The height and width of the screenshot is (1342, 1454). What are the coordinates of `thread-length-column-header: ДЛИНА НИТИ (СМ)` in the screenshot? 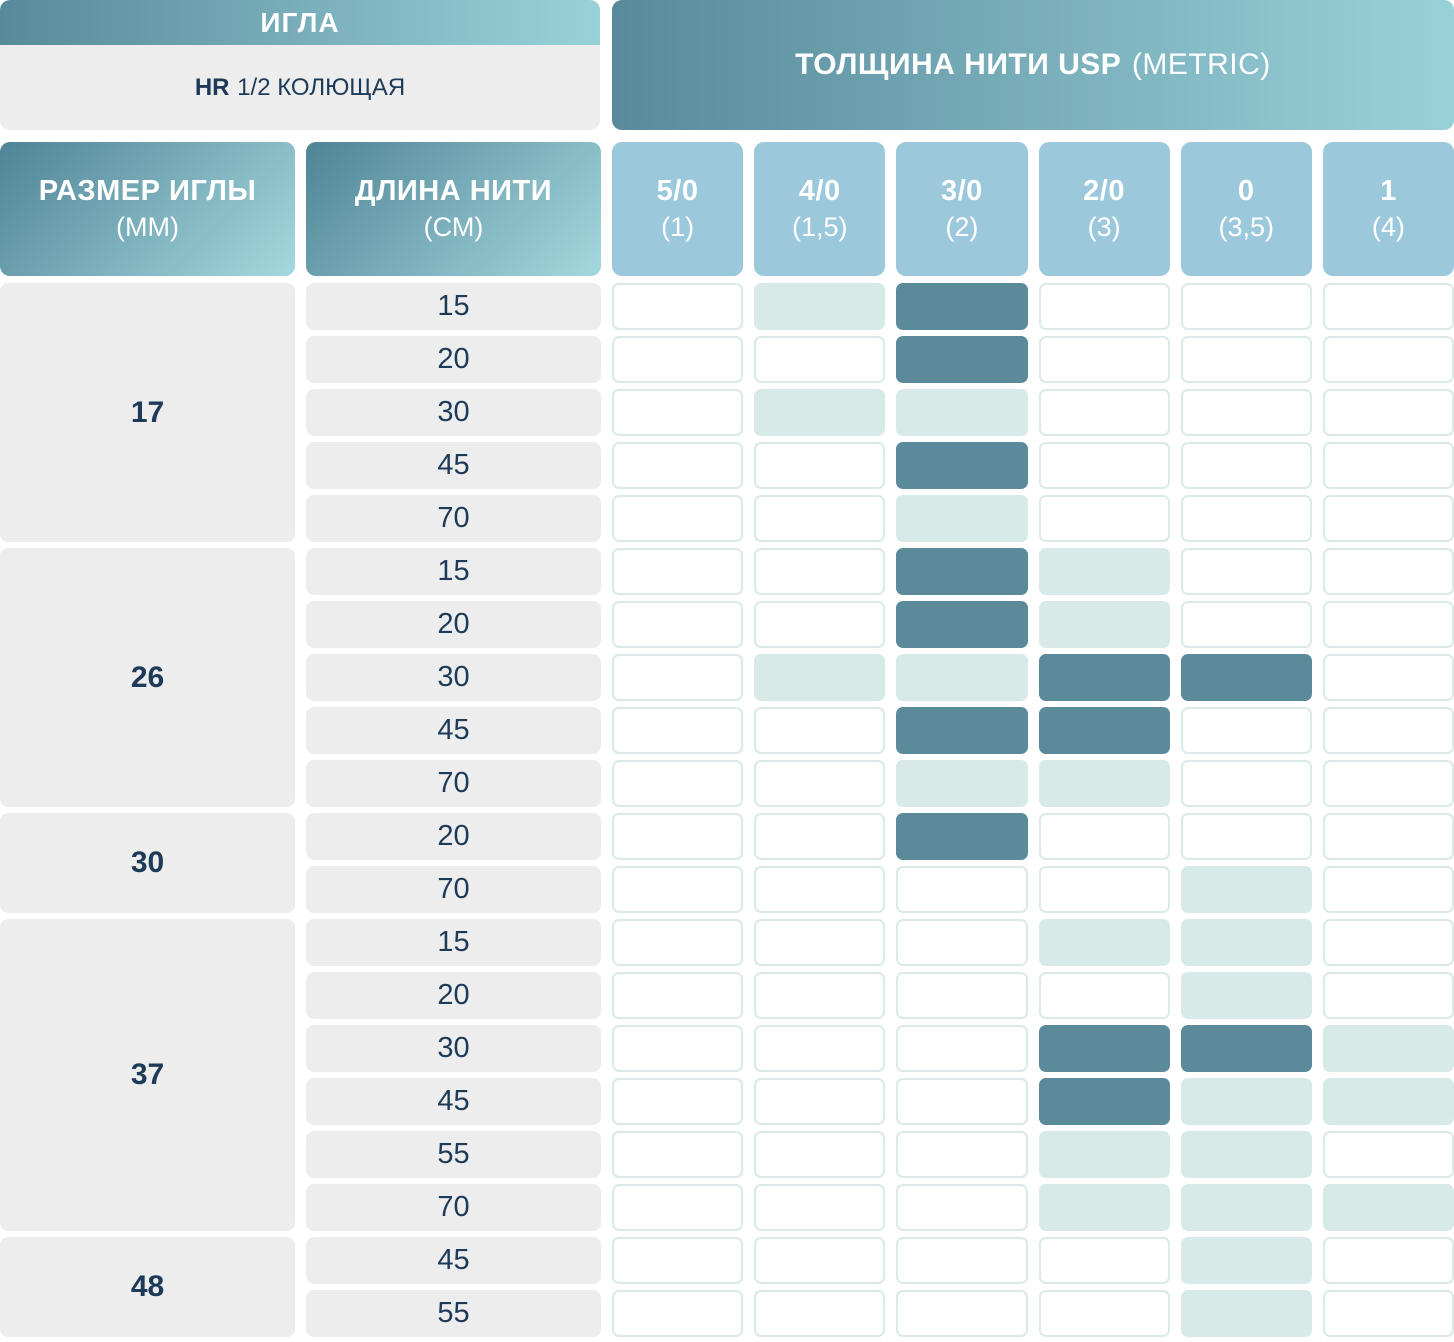 It's located at (453, 209).